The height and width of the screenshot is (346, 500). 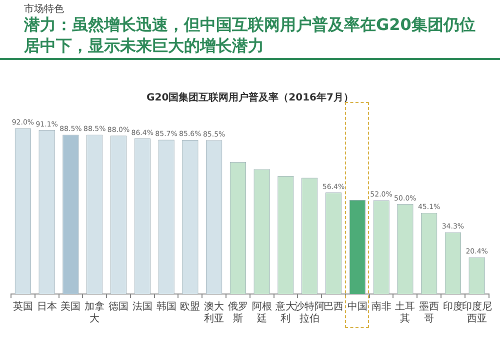 What do you see at coordinates (477, 312) in the screenshot?
I see `x-tick-label: 印度尼西亚` at bounding box center [477, 312].